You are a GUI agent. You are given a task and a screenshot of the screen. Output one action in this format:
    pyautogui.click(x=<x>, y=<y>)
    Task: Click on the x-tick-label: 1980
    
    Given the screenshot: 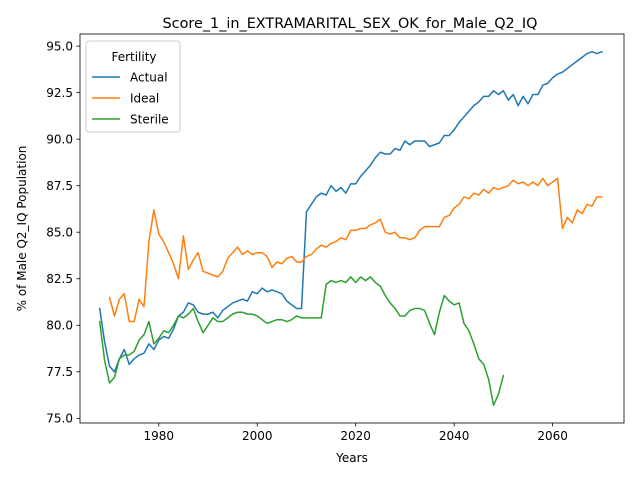 What is the action you would take?
    pyautogui.click(x=158, y=436)
    